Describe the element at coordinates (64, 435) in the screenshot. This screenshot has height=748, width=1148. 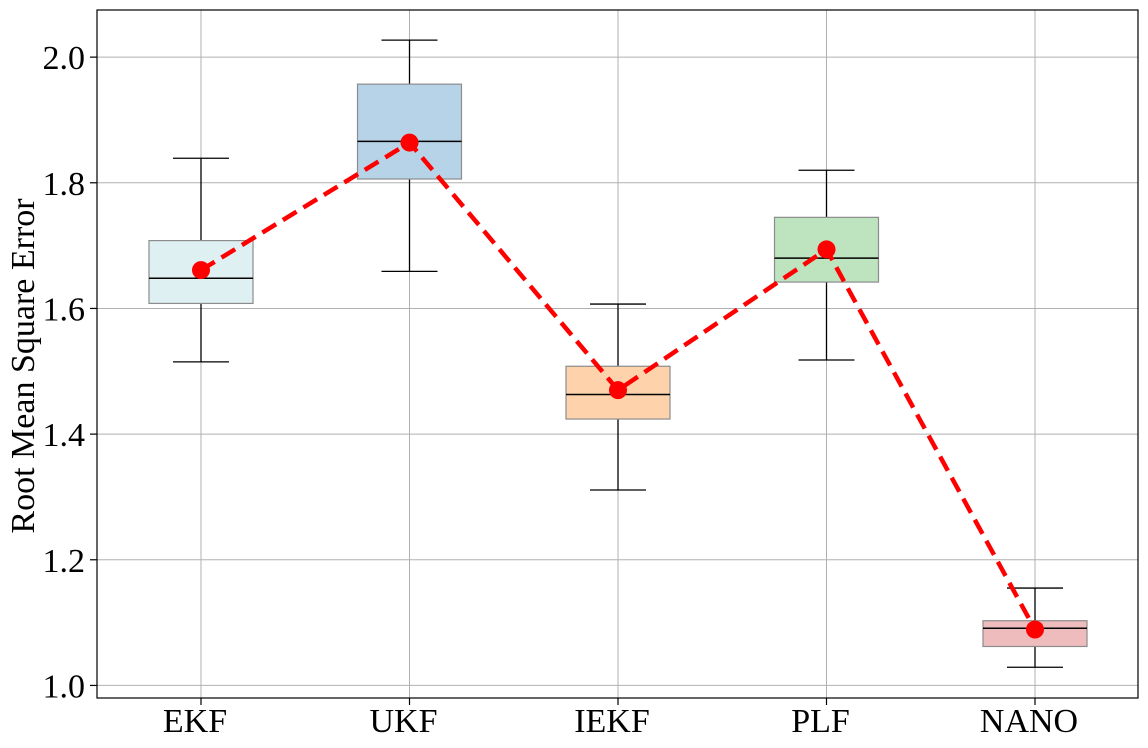
I see `y-tick-label: 1.4` at that location.